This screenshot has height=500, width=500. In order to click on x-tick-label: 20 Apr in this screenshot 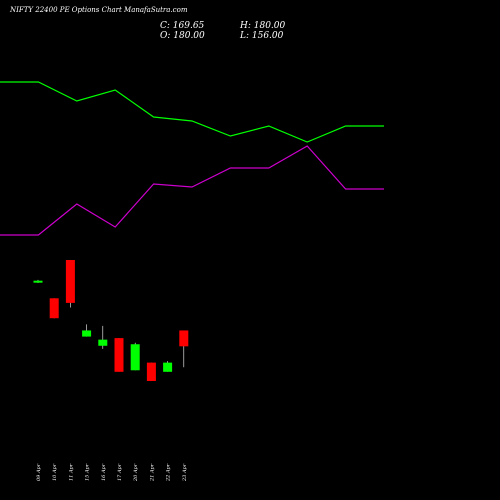, I will do `click(136, 472)`.